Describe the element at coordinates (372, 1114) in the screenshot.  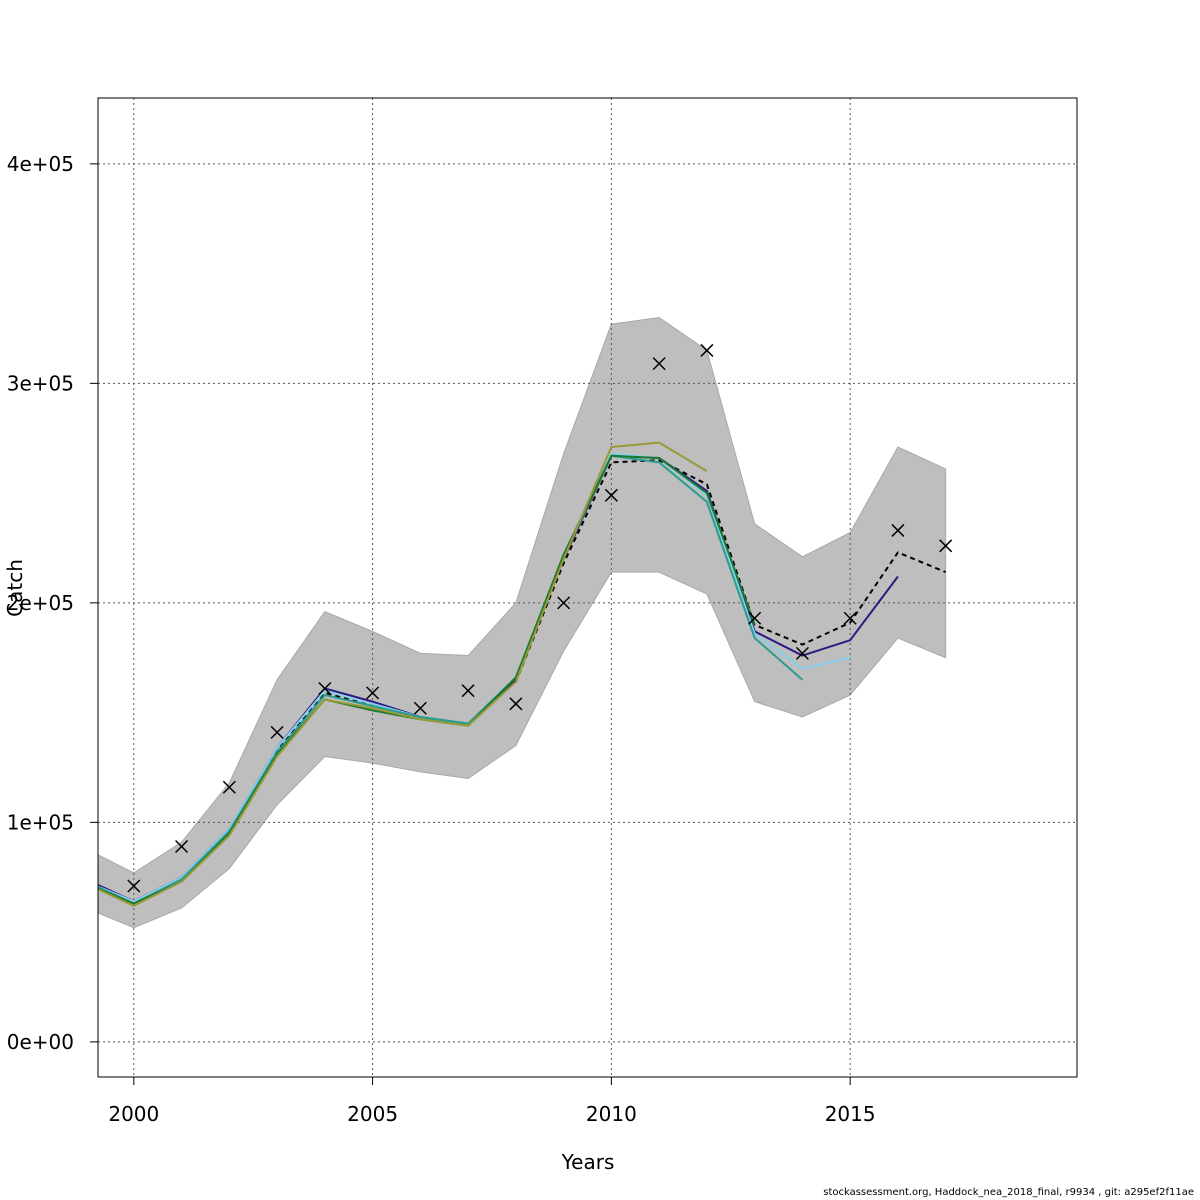
I see `x-tick-label: 2005` at that location.